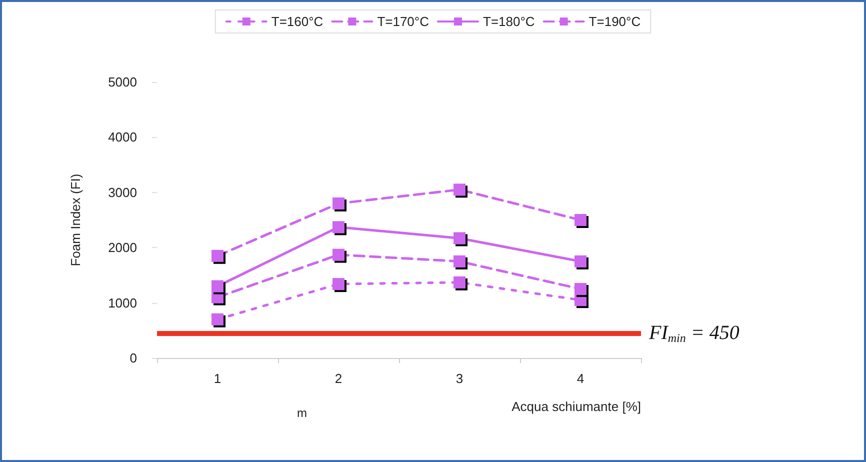 This screenshot has width=866, height=462. I want to click on legend-label: T=160°C, so click(297, 21).